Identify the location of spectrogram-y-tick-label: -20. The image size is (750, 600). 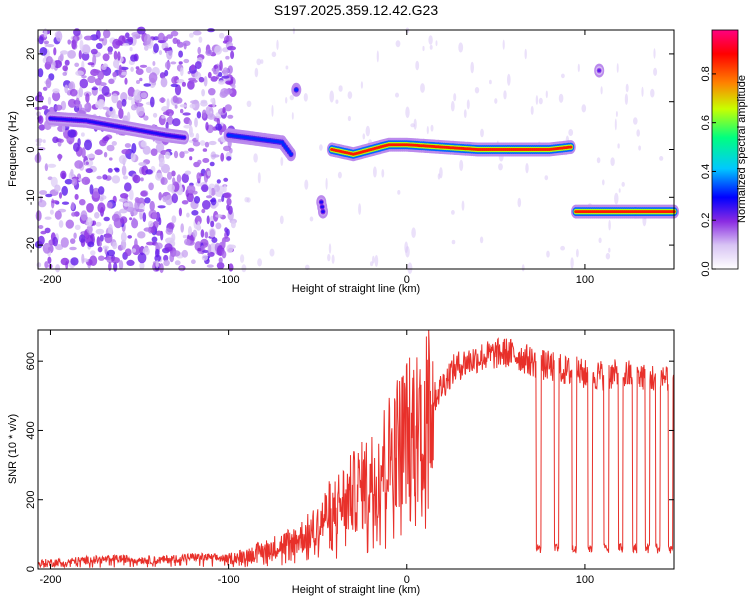
(31, 245).